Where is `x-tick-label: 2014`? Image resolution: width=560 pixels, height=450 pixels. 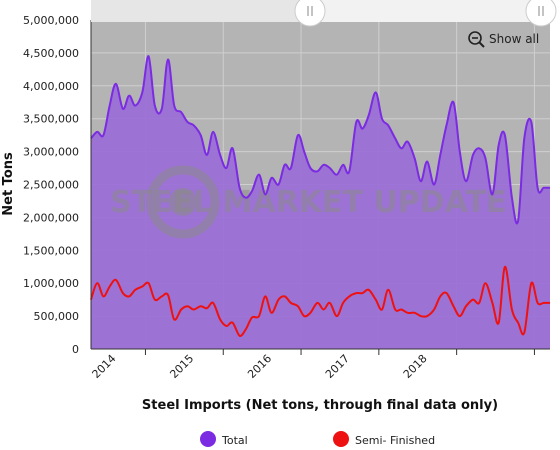 x-tick-label: 2014 is located at coordinates (104, 366).